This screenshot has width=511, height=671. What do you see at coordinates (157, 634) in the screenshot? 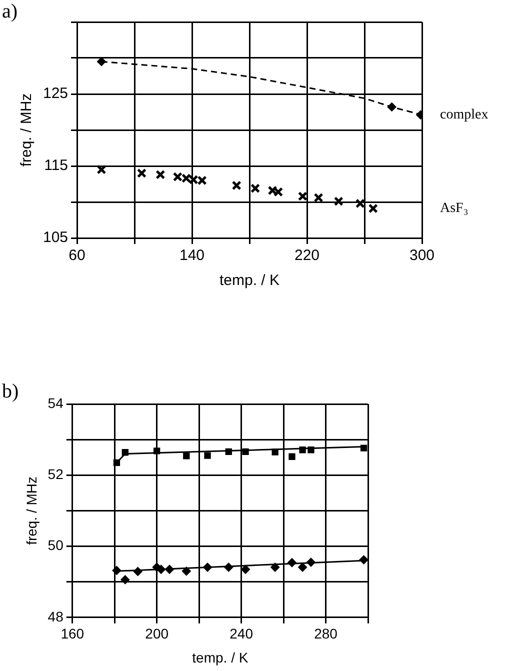
I see `x-tick-label: 200` at bounding box center [157, 634].